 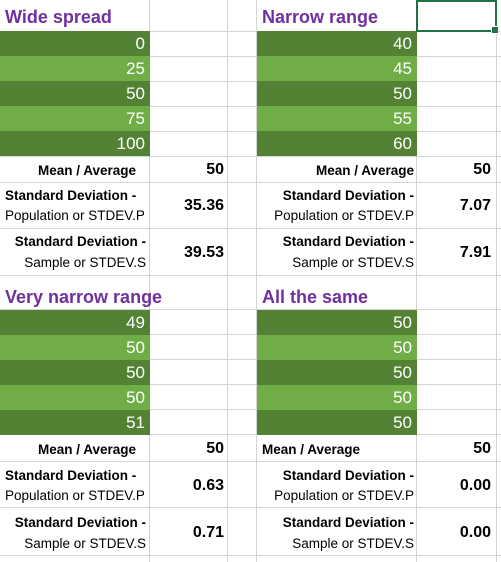 I want to click on section-title-narrow-range: Narrow range, so click(x=320, y=17).